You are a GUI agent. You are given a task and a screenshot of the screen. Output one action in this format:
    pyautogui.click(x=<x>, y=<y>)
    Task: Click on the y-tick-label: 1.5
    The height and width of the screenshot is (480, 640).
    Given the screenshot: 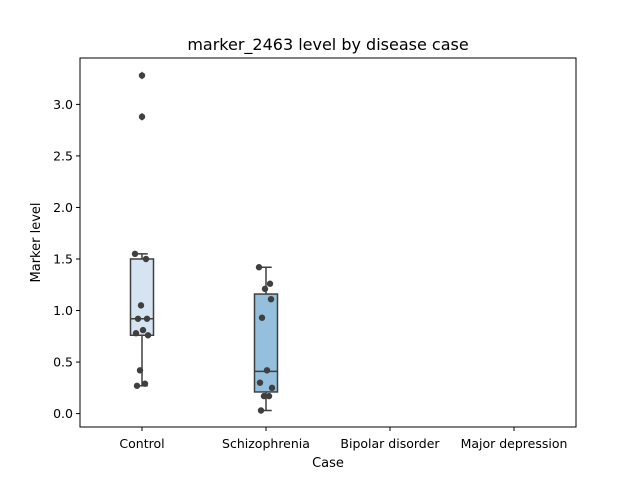 What is the action you would take?
    pyautogui.click(x=63, y=258)
    